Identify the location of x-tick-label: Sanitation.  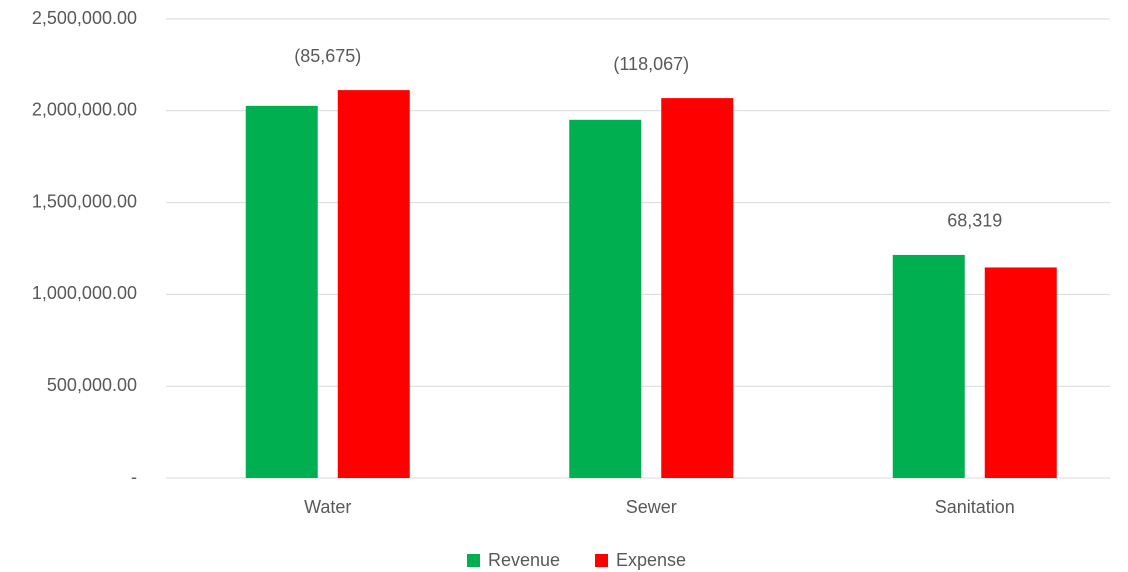
(975, 507).